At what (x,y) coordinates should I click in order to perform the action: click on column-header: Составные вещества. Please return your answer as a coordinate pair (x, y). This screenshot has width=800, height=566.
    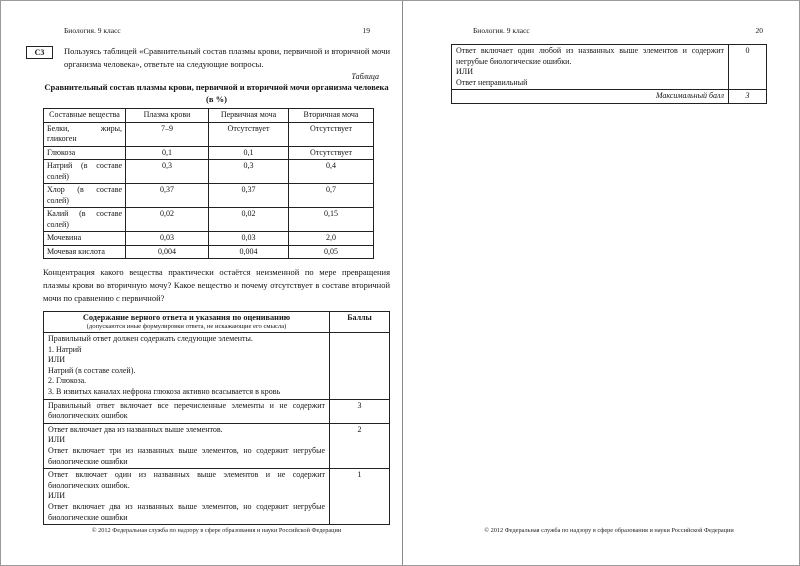
    Looking at the image, I should click on (84, 115).